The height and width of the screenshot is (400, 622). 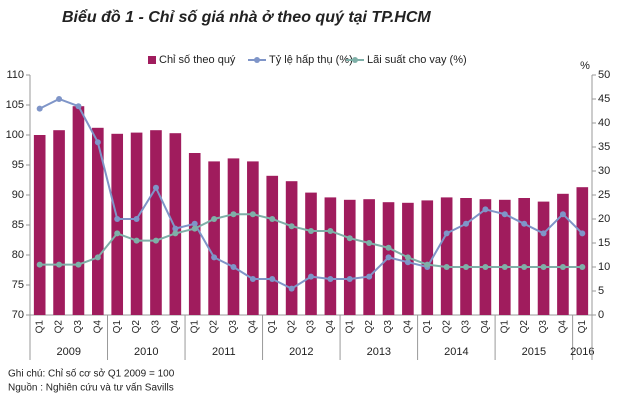 I want to click on year-label: 2015, so click(x=534, y=352).